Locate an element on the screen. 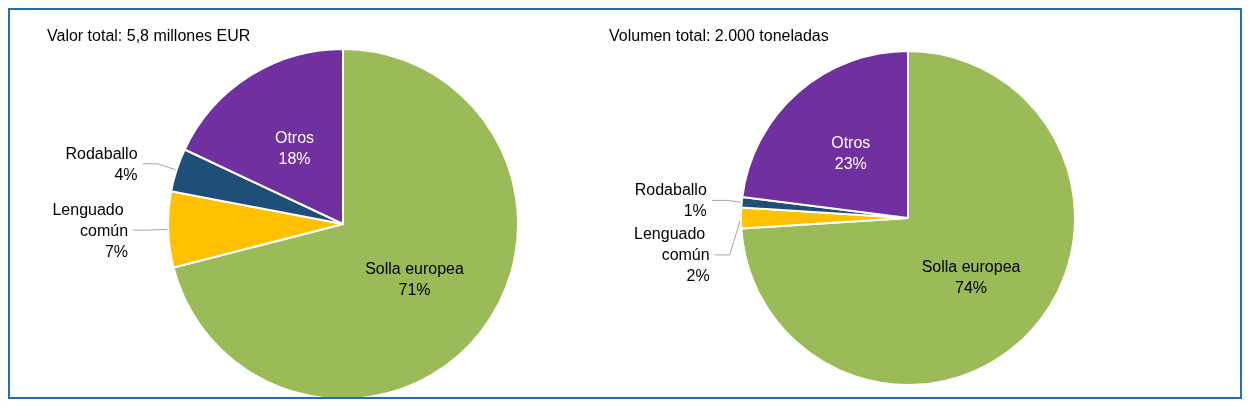 Image resolution: width=1250 pixels, height=407 pixels. data-label: 4% is located at coordinates (126, 174).